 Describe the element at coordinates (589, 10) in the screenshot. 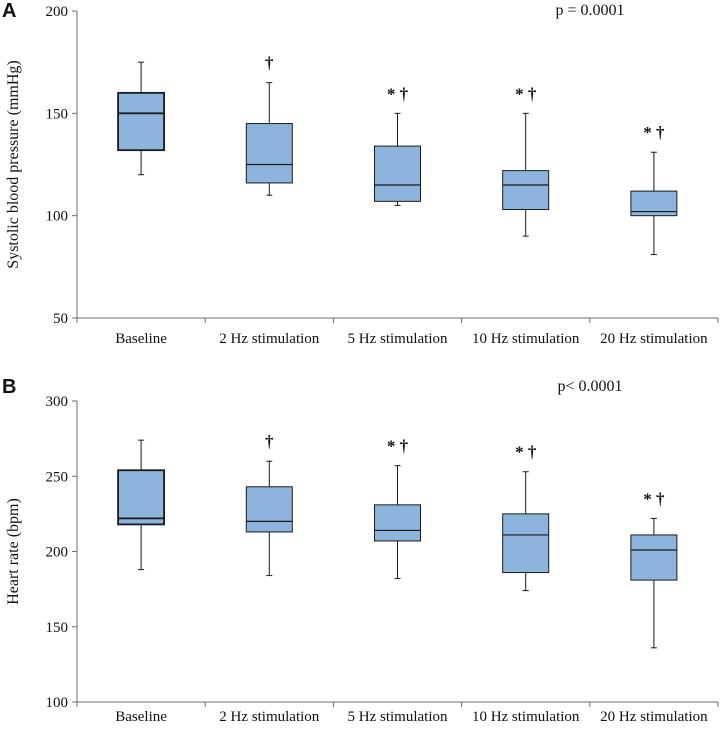

I see `p-value-annotation: p = 0.0001` at that location.